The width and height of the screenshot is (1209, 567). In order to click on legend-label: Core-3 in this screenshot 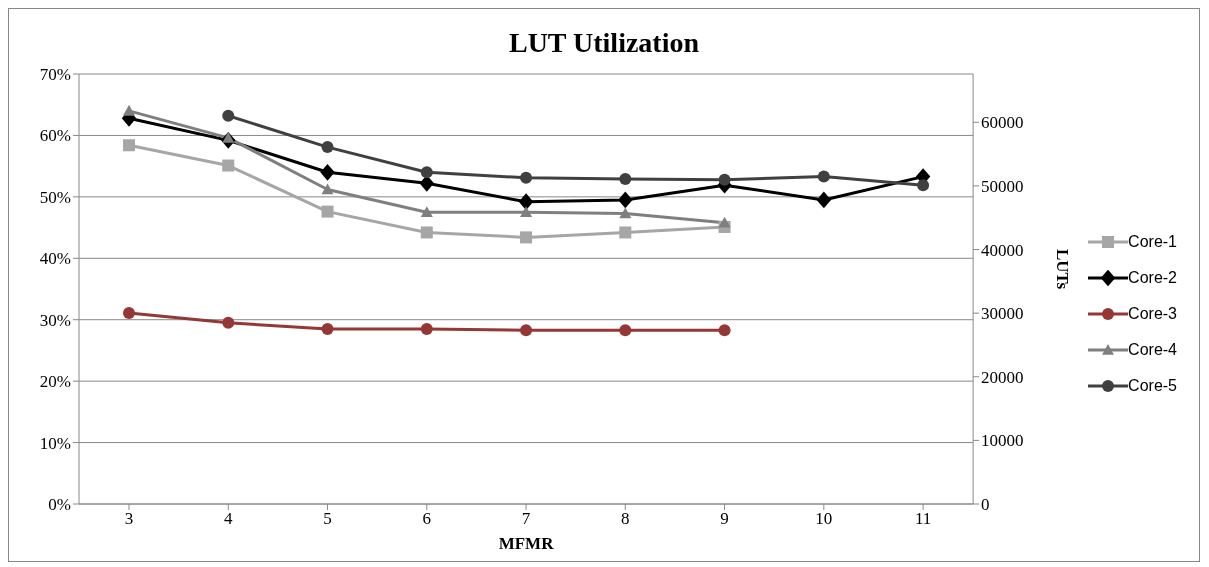, I will do `click(1152, 314)`.